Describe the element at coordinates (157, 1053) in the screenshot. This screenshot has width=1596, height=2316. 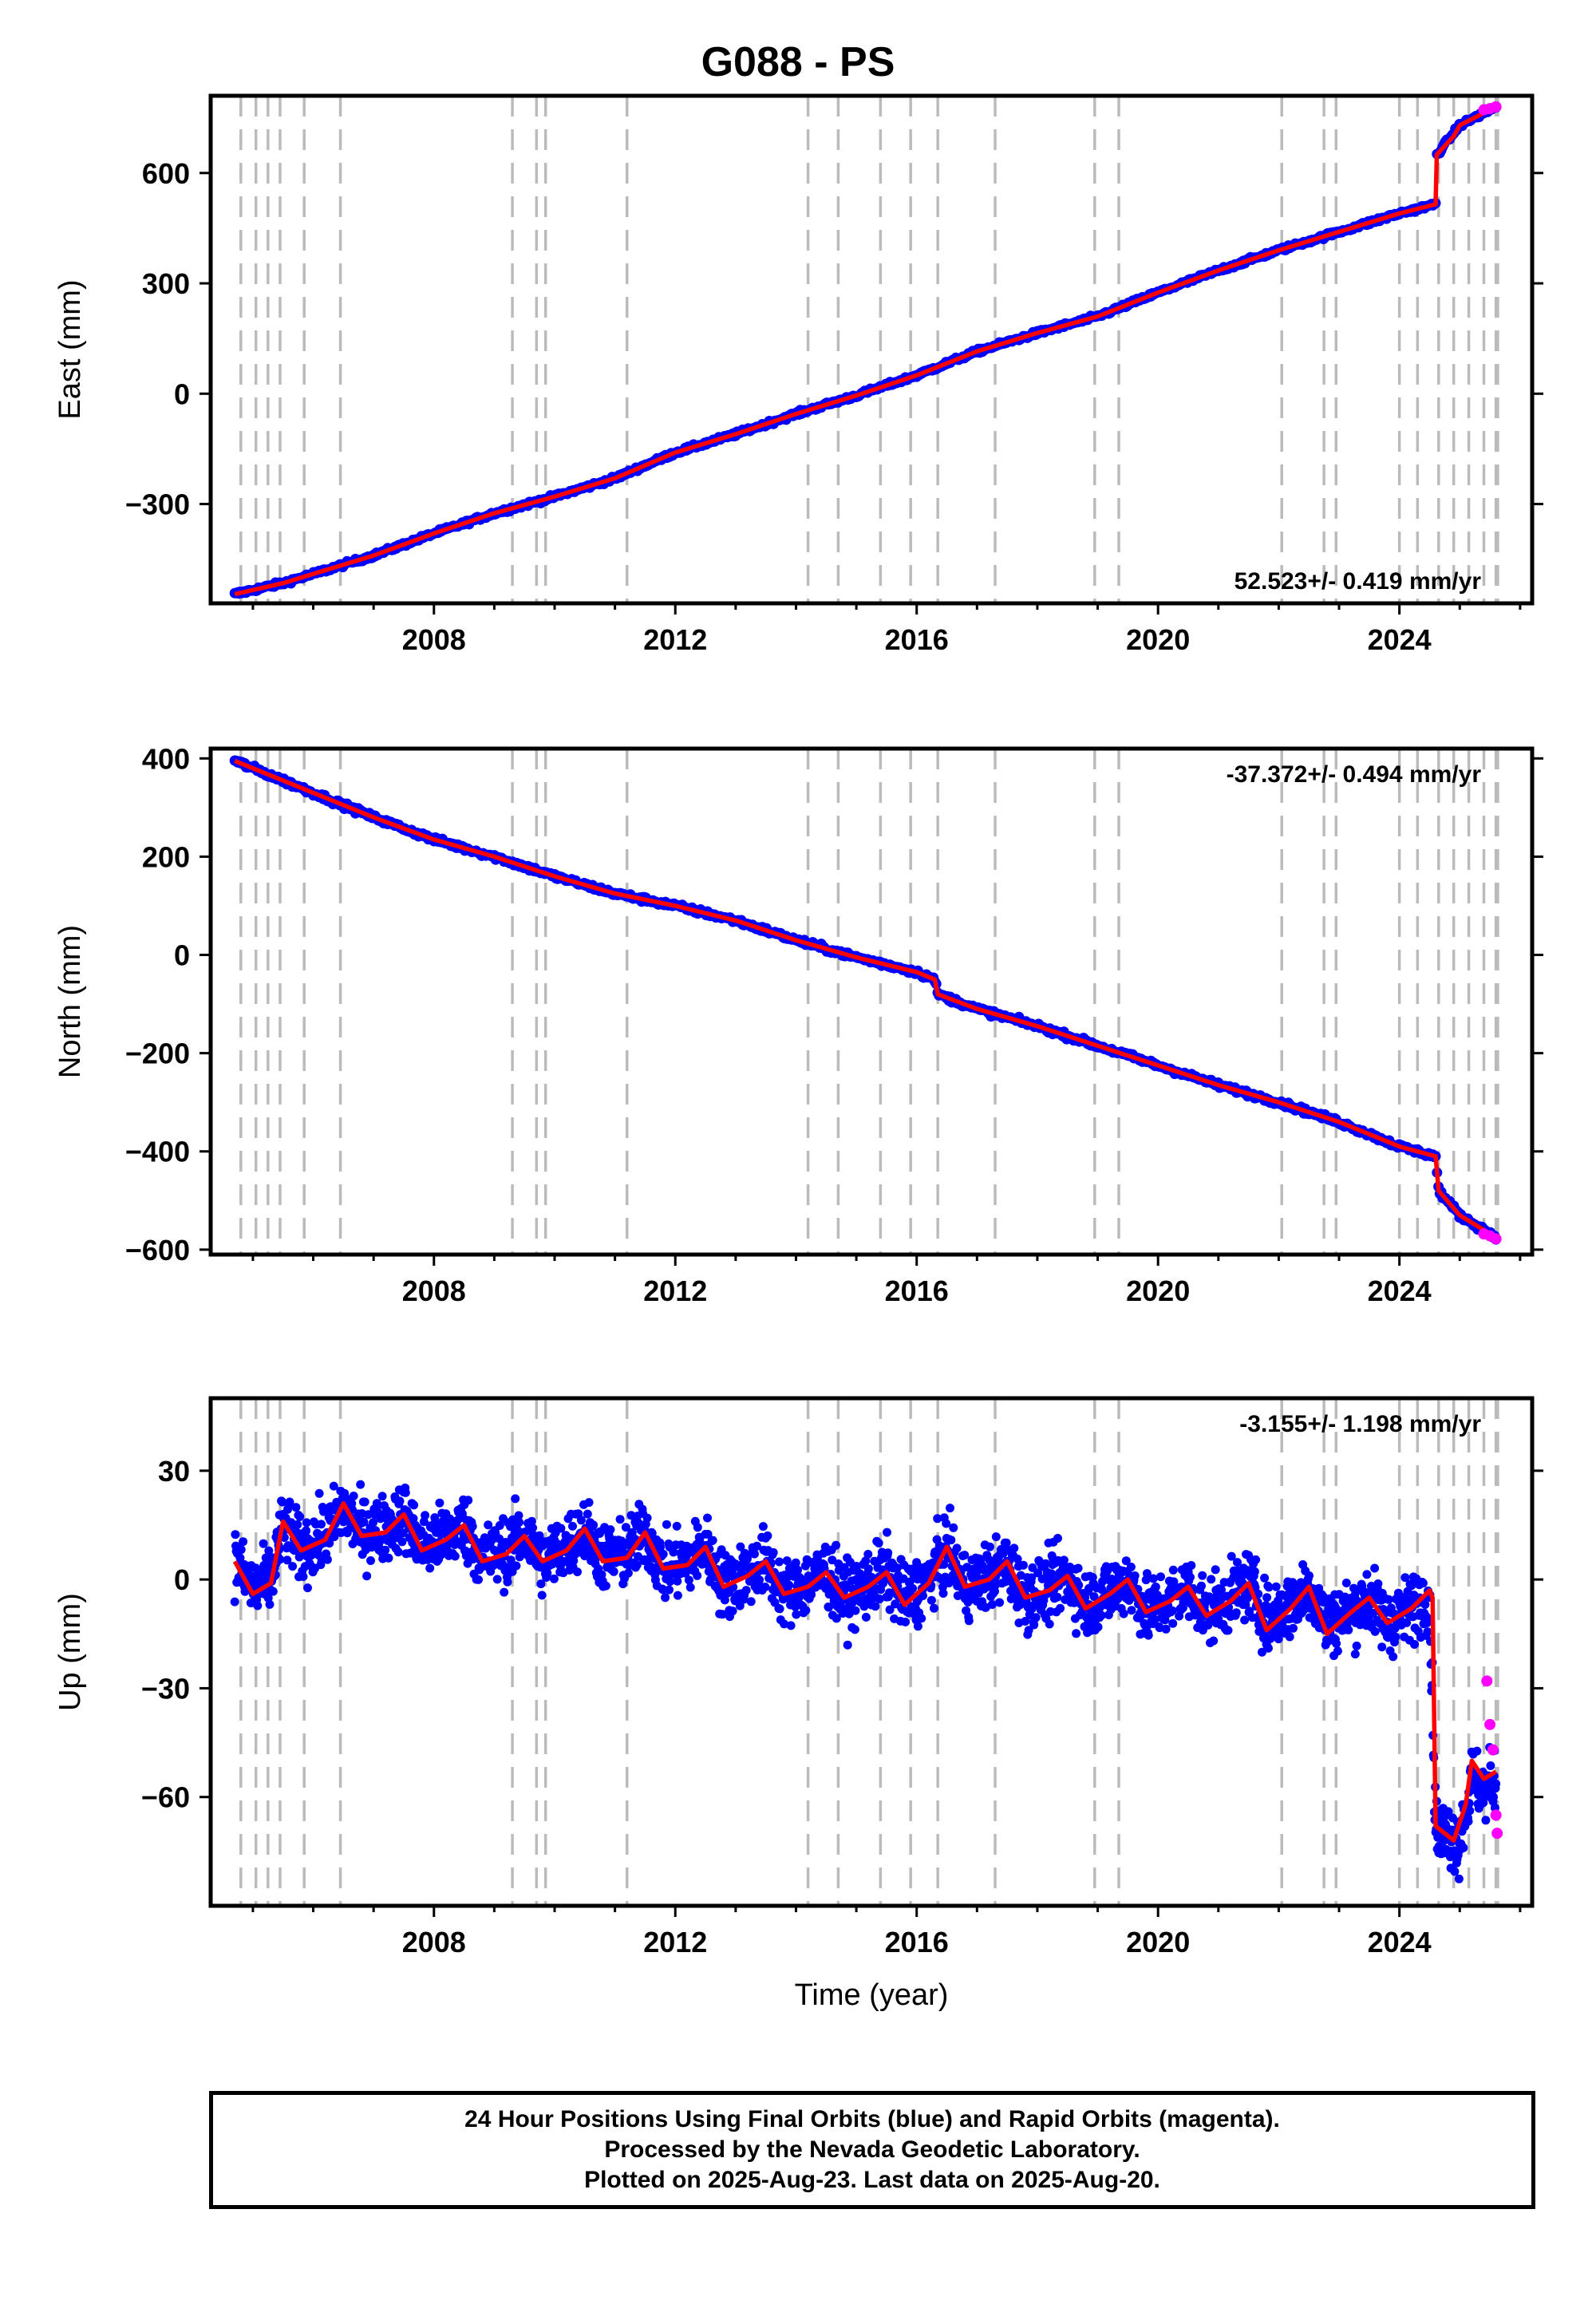
I see `y-tick-label: −200` at that location.